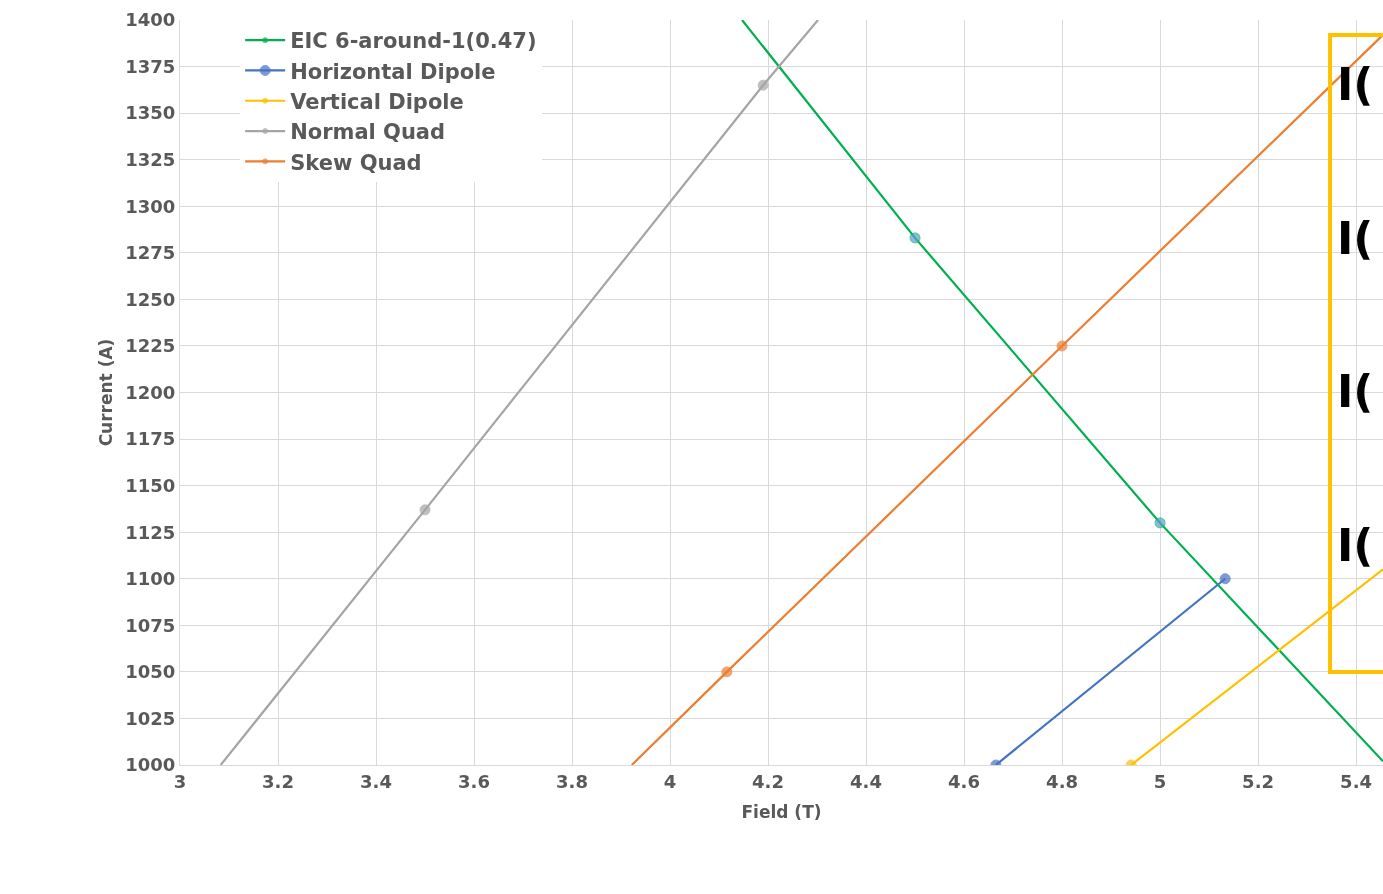  Describe the element at coordinates (781, 812) in the screenshot. I see `x-axis-title: Field (T)` at that location.